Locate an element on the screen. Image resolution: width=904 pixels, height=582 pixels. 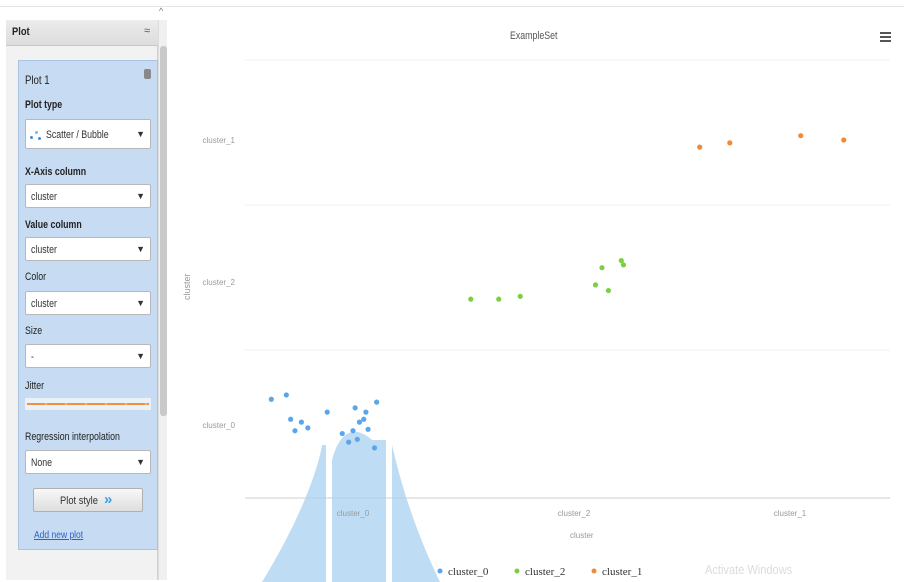
value-column-value: cluster is located at coordinates (44, 250).